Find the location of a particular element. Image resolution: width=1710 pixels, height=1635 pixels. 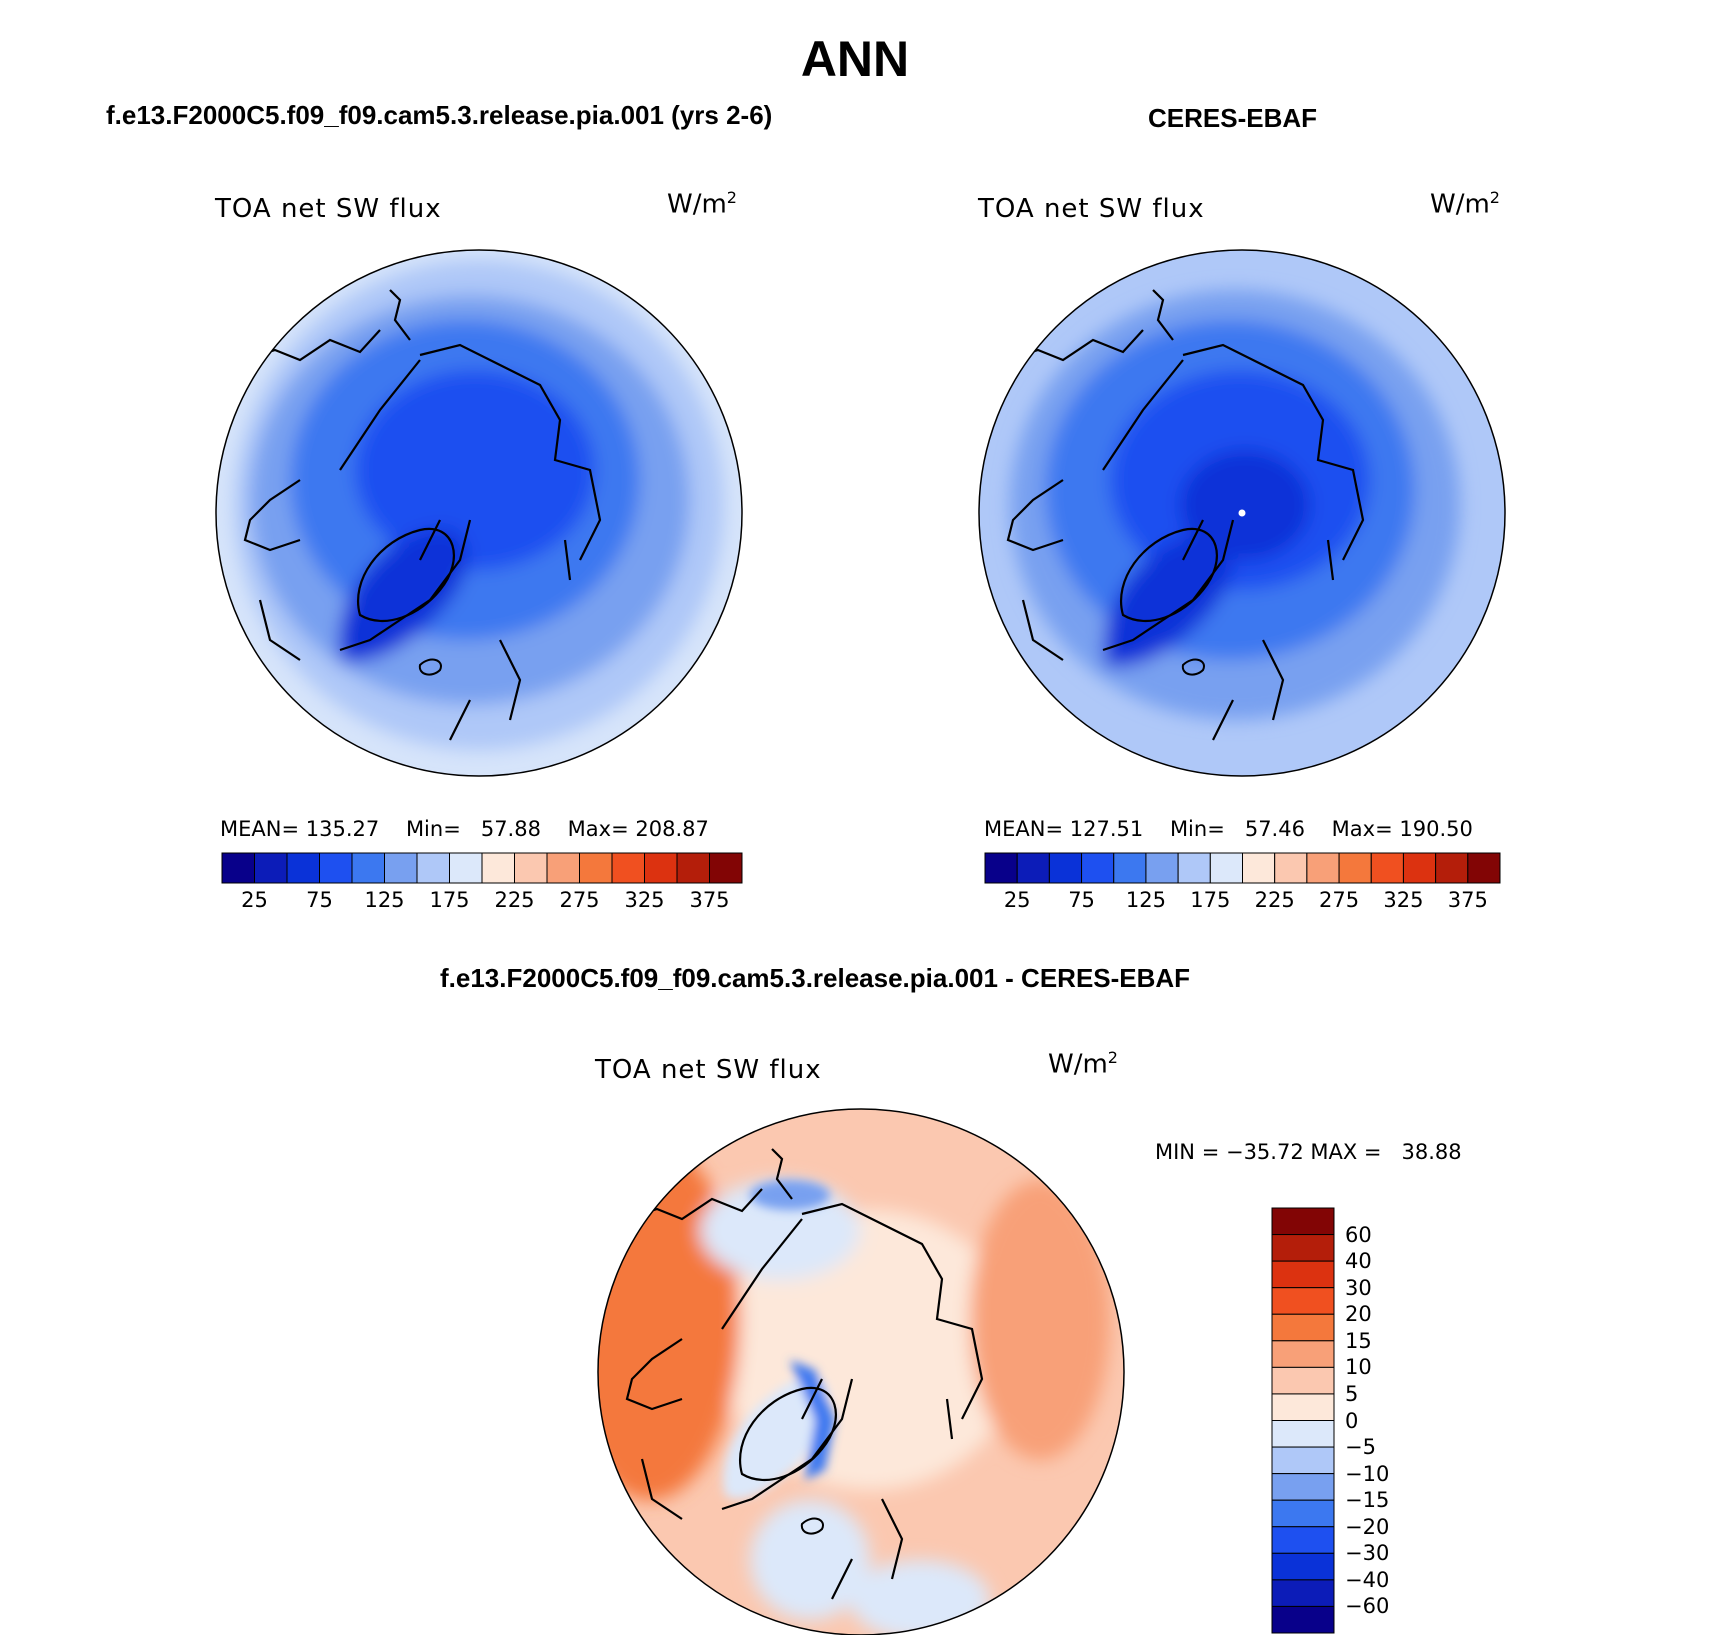

colorbar-panel2 is located at coordinates (1242, 868).